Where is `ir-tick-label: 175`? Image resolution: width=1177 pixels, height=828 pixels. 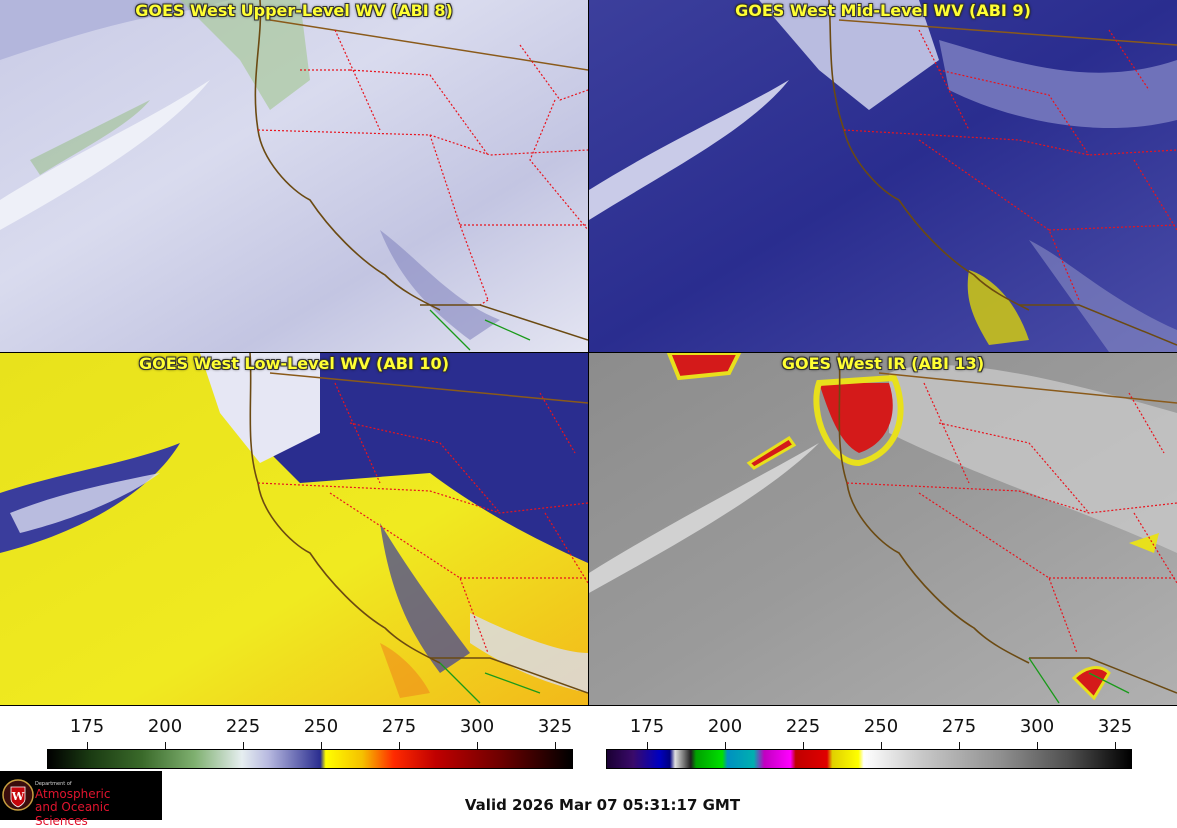 ir-tick-label: 175 is located at coordinates (647, 726).